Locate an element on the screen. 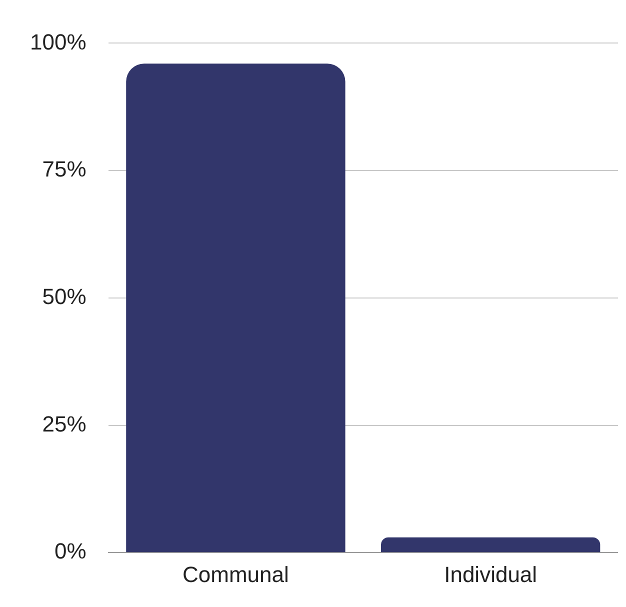 This screenshot has height=607, width=626. y-tick-label: 25% is located at coordinates (64, 423).